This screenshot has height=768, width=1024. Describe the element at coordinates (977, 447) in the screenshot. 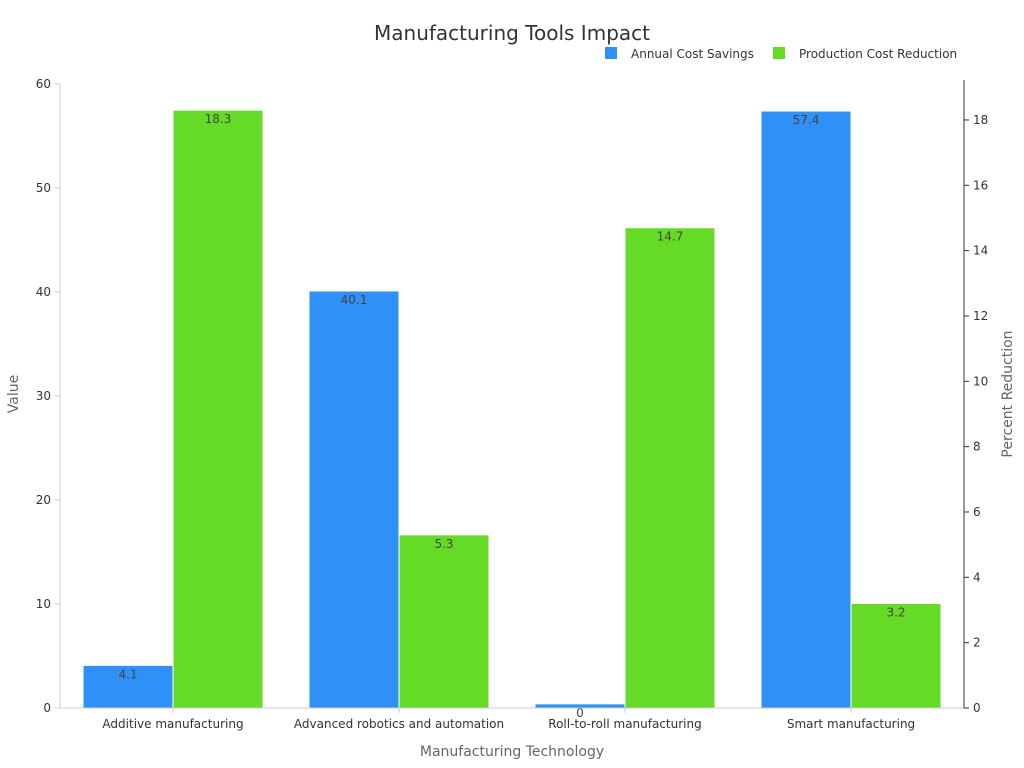

I see `y-right-tick-label: 8` at that location.